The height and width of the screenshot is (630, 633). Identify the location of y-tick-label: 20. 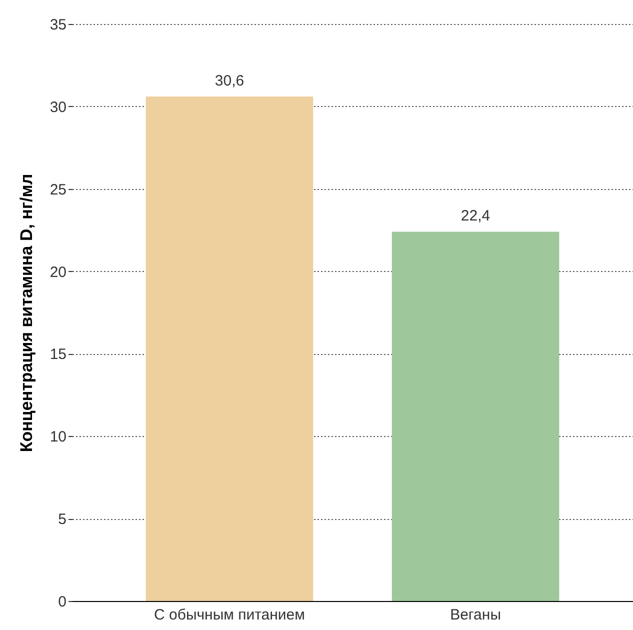
(58, 272).